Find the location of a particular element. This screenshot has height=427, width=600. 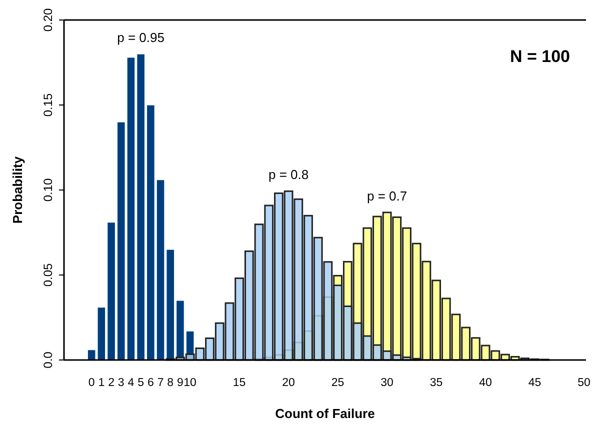

y-tick-label: 0.10 is located at coordinates (48, 190).